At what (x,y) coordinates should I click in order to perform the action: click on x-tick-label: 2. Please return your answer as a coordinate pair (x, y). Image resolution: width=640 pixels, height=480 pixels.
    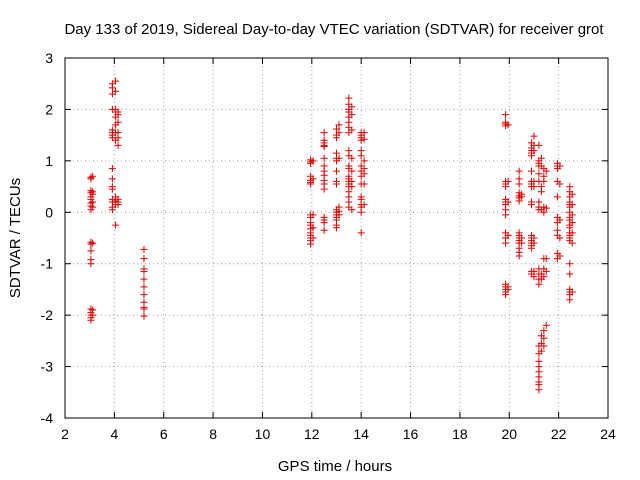
    Looking at the image, I should click on (65, 434).